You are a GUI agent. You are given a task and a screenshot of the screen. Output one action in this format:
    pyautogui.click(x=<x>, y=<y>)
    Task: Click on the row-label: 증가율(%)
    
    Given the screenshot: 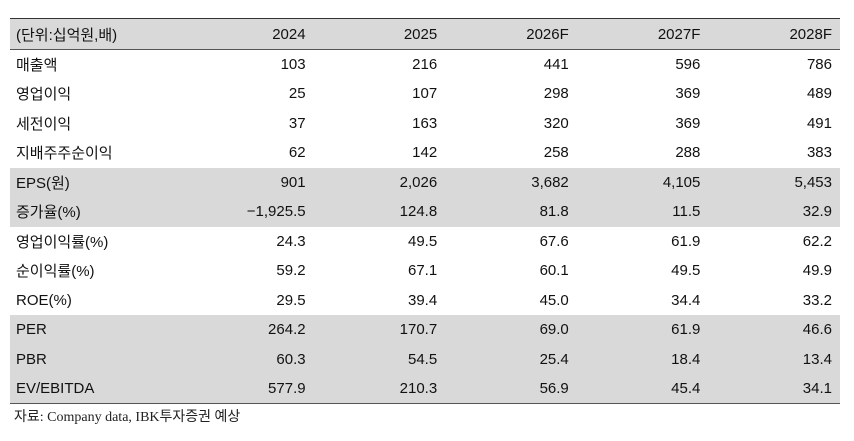 What is the action you would take?
    pyautogui.click(x=48, y=213)
    